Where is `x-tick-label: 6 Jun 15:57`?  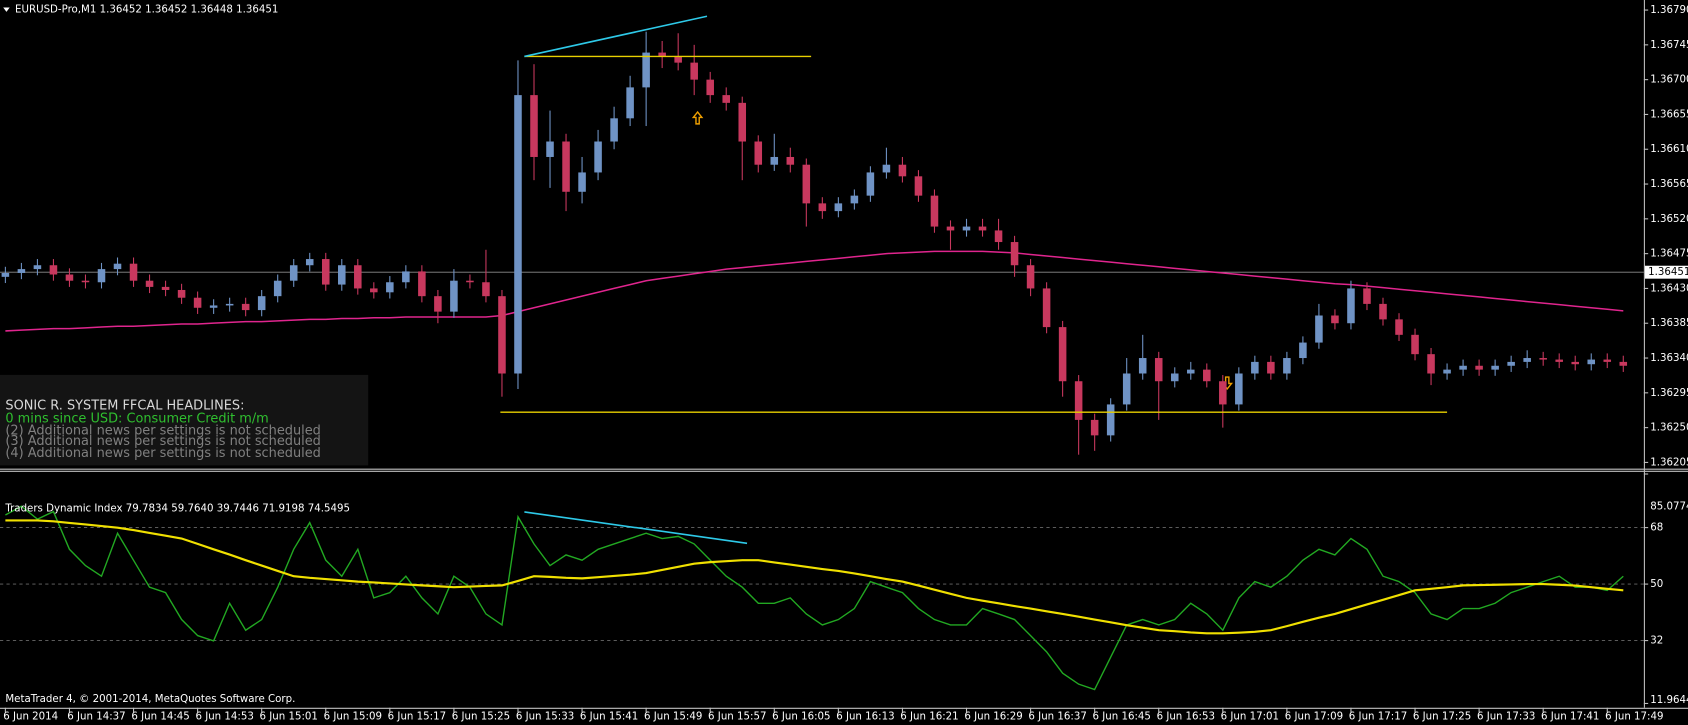
x-tick-label: 6 Jun 15:57 is located at coordinates (737, 716).